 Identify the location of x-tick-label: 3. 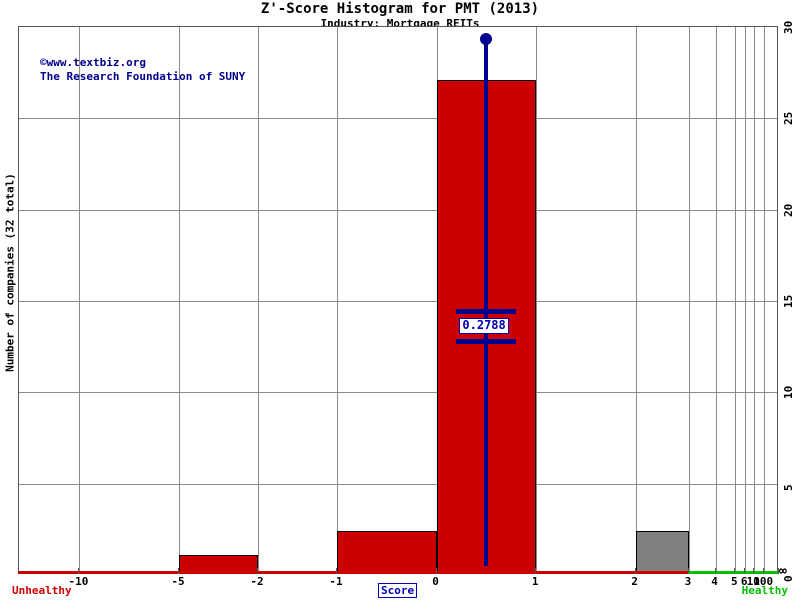
(688, 581).